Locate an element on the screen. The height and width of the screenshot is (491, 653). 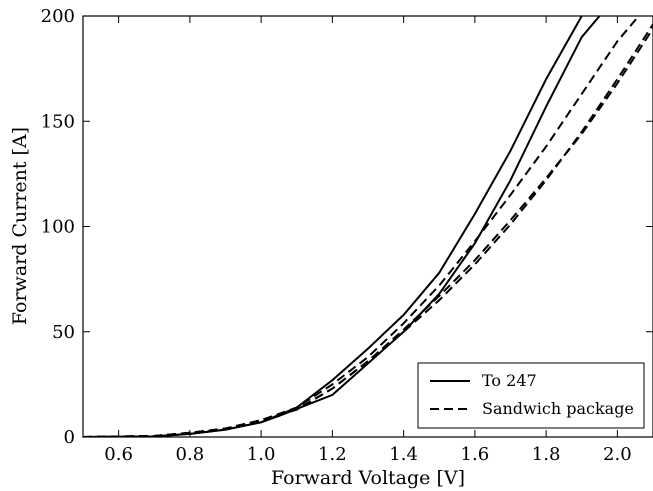
legend: To 247 Sandwich package is located at coordinates (531, 395).